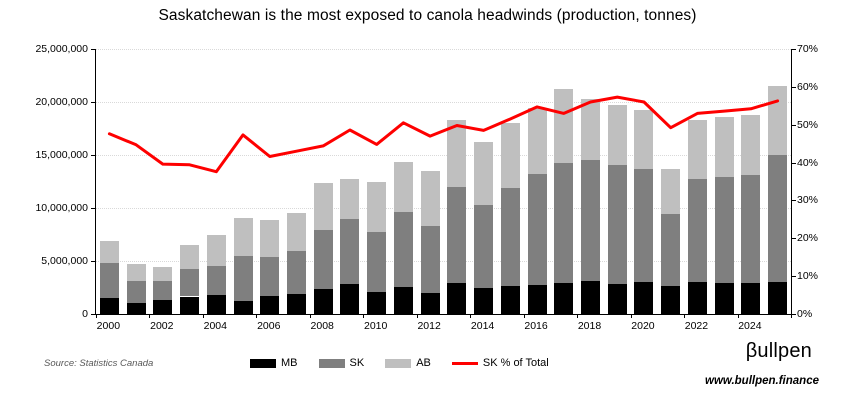 This screenshot has width=855, height=409. Describe the element at coordinates (109, 281) in the screenshot. I see `bar-segment-sk-2000` at that location.